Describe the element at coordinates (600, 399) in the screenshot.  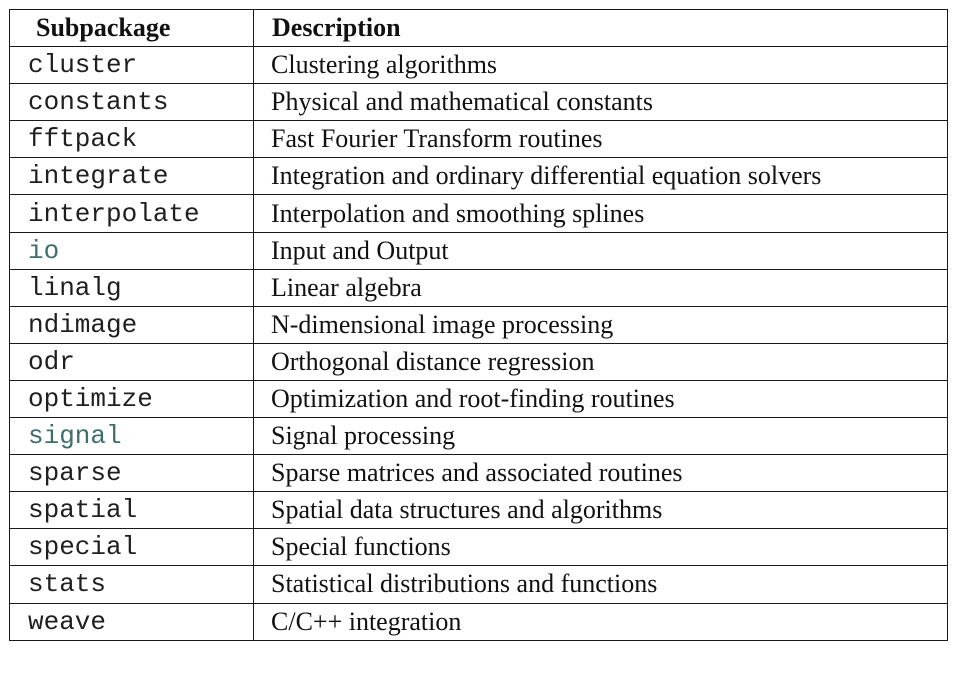
I see `subpackage-description: Optimization and root-finding routines` at that location.